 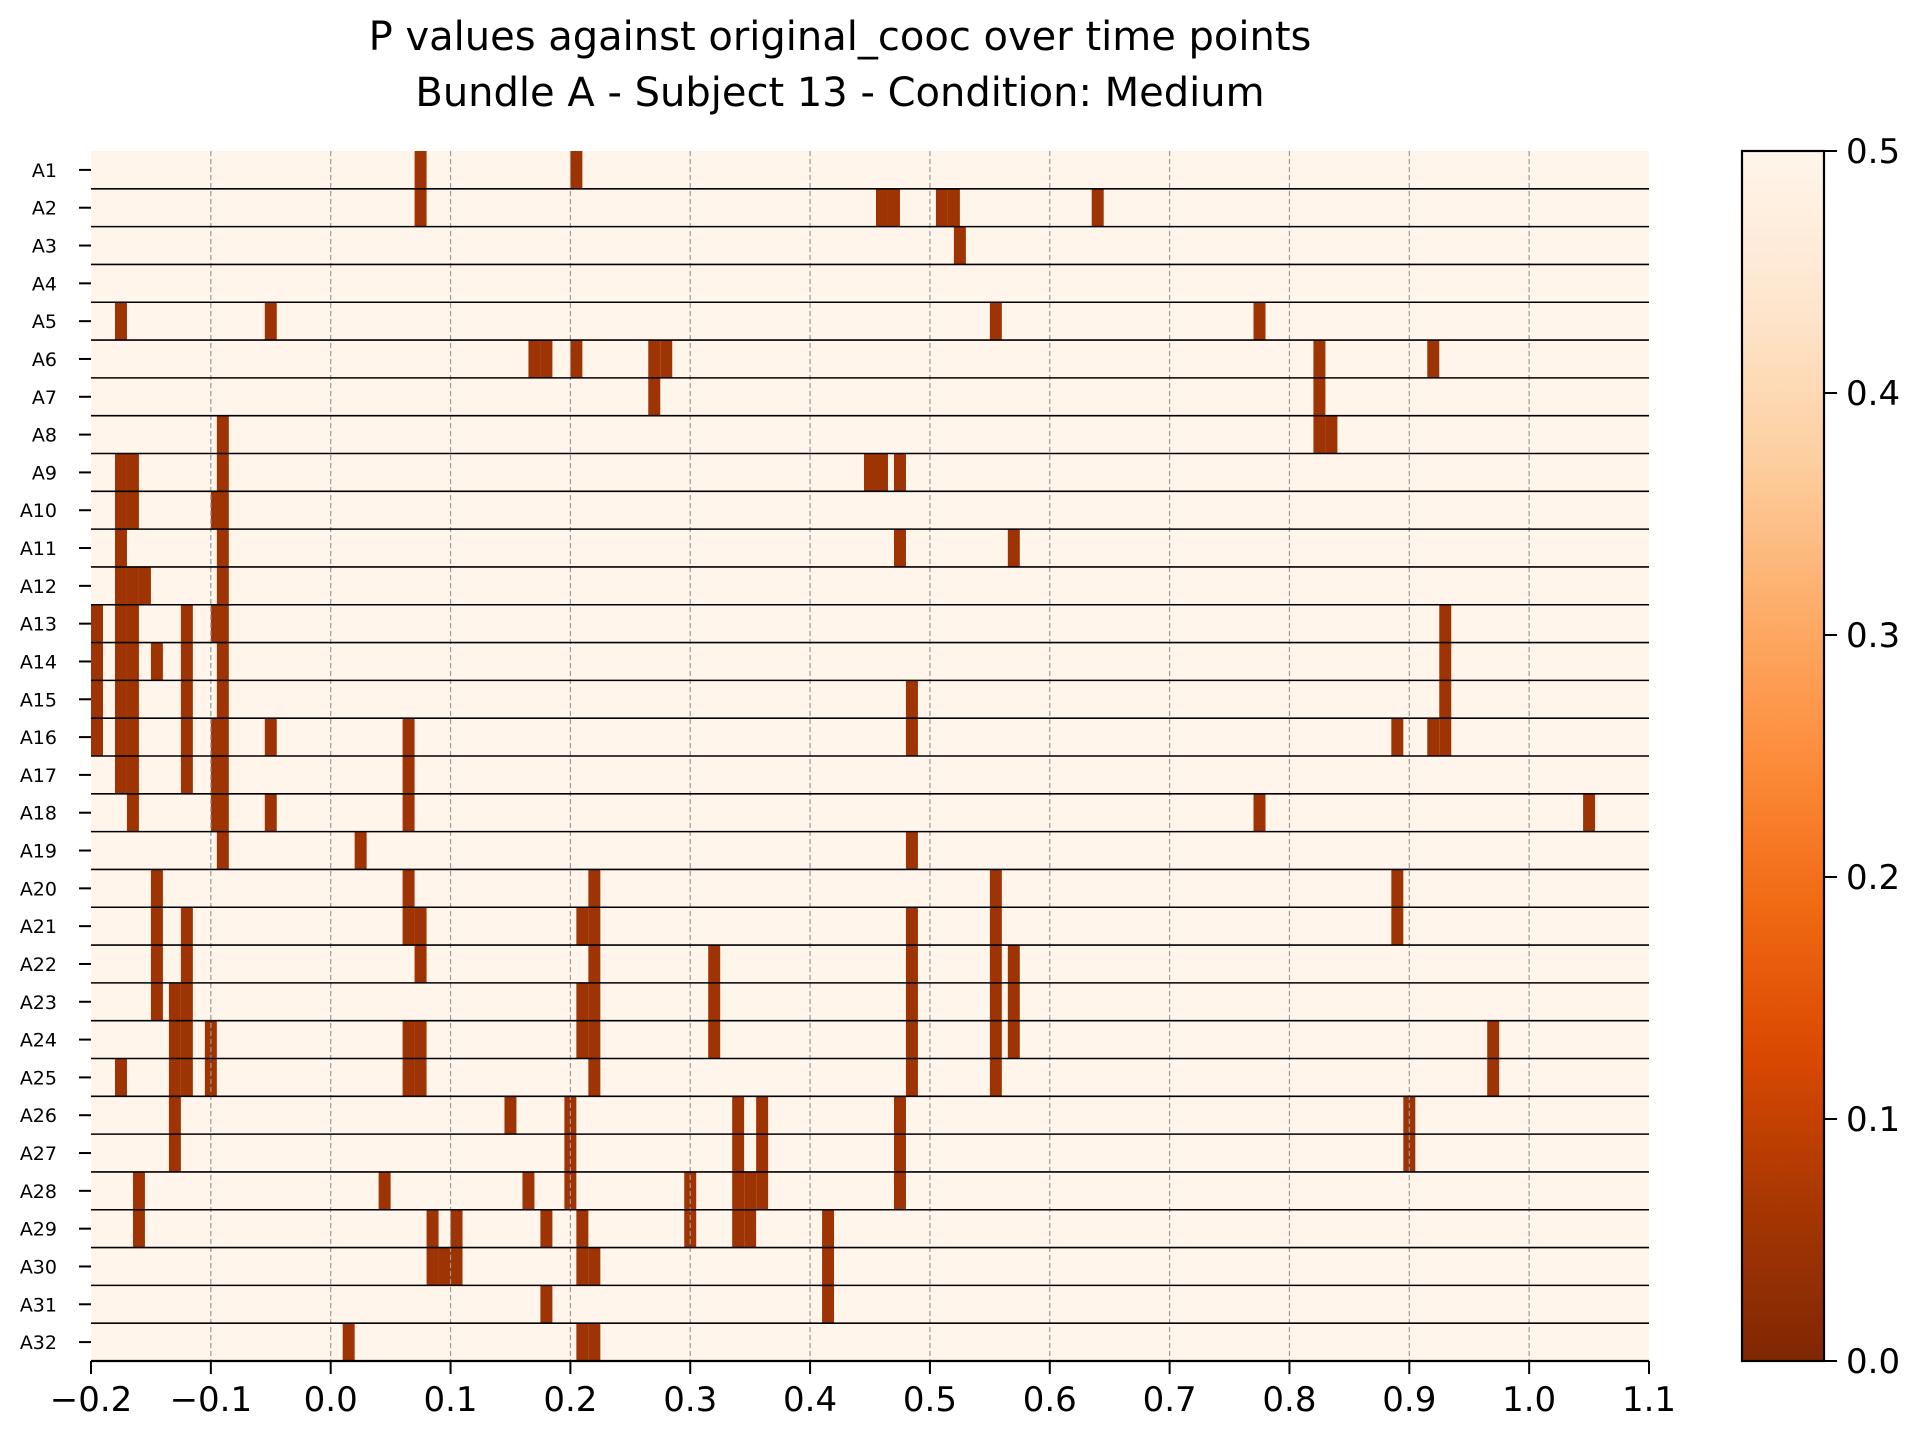 What do you see at coordinates (1820, 757) in the screenshot?
I see `colorbar: 0.0 0.1 0.2 0.3 0.4 0.5` at bounding box center [1820, 757].